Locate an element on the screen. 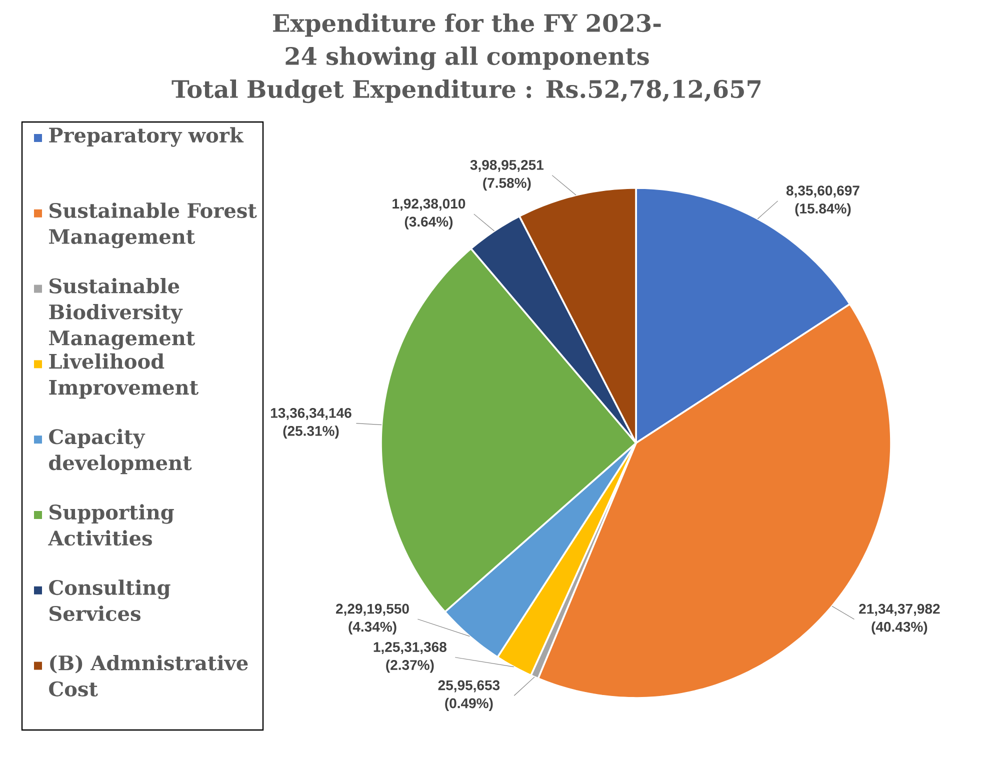  data-label: 21,34,37,982 (40.43%) is located at coordinates (899, 619).